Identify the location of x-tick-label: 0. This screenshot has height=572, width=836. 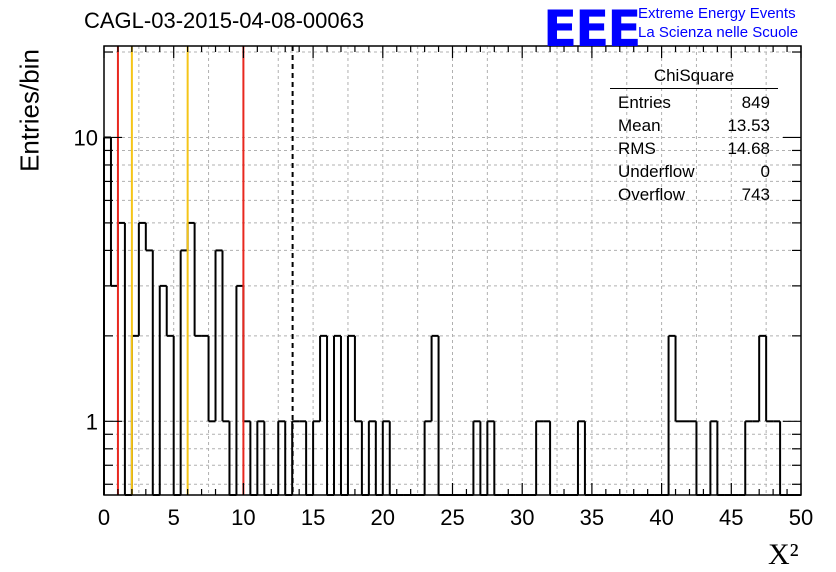
(104, 517).